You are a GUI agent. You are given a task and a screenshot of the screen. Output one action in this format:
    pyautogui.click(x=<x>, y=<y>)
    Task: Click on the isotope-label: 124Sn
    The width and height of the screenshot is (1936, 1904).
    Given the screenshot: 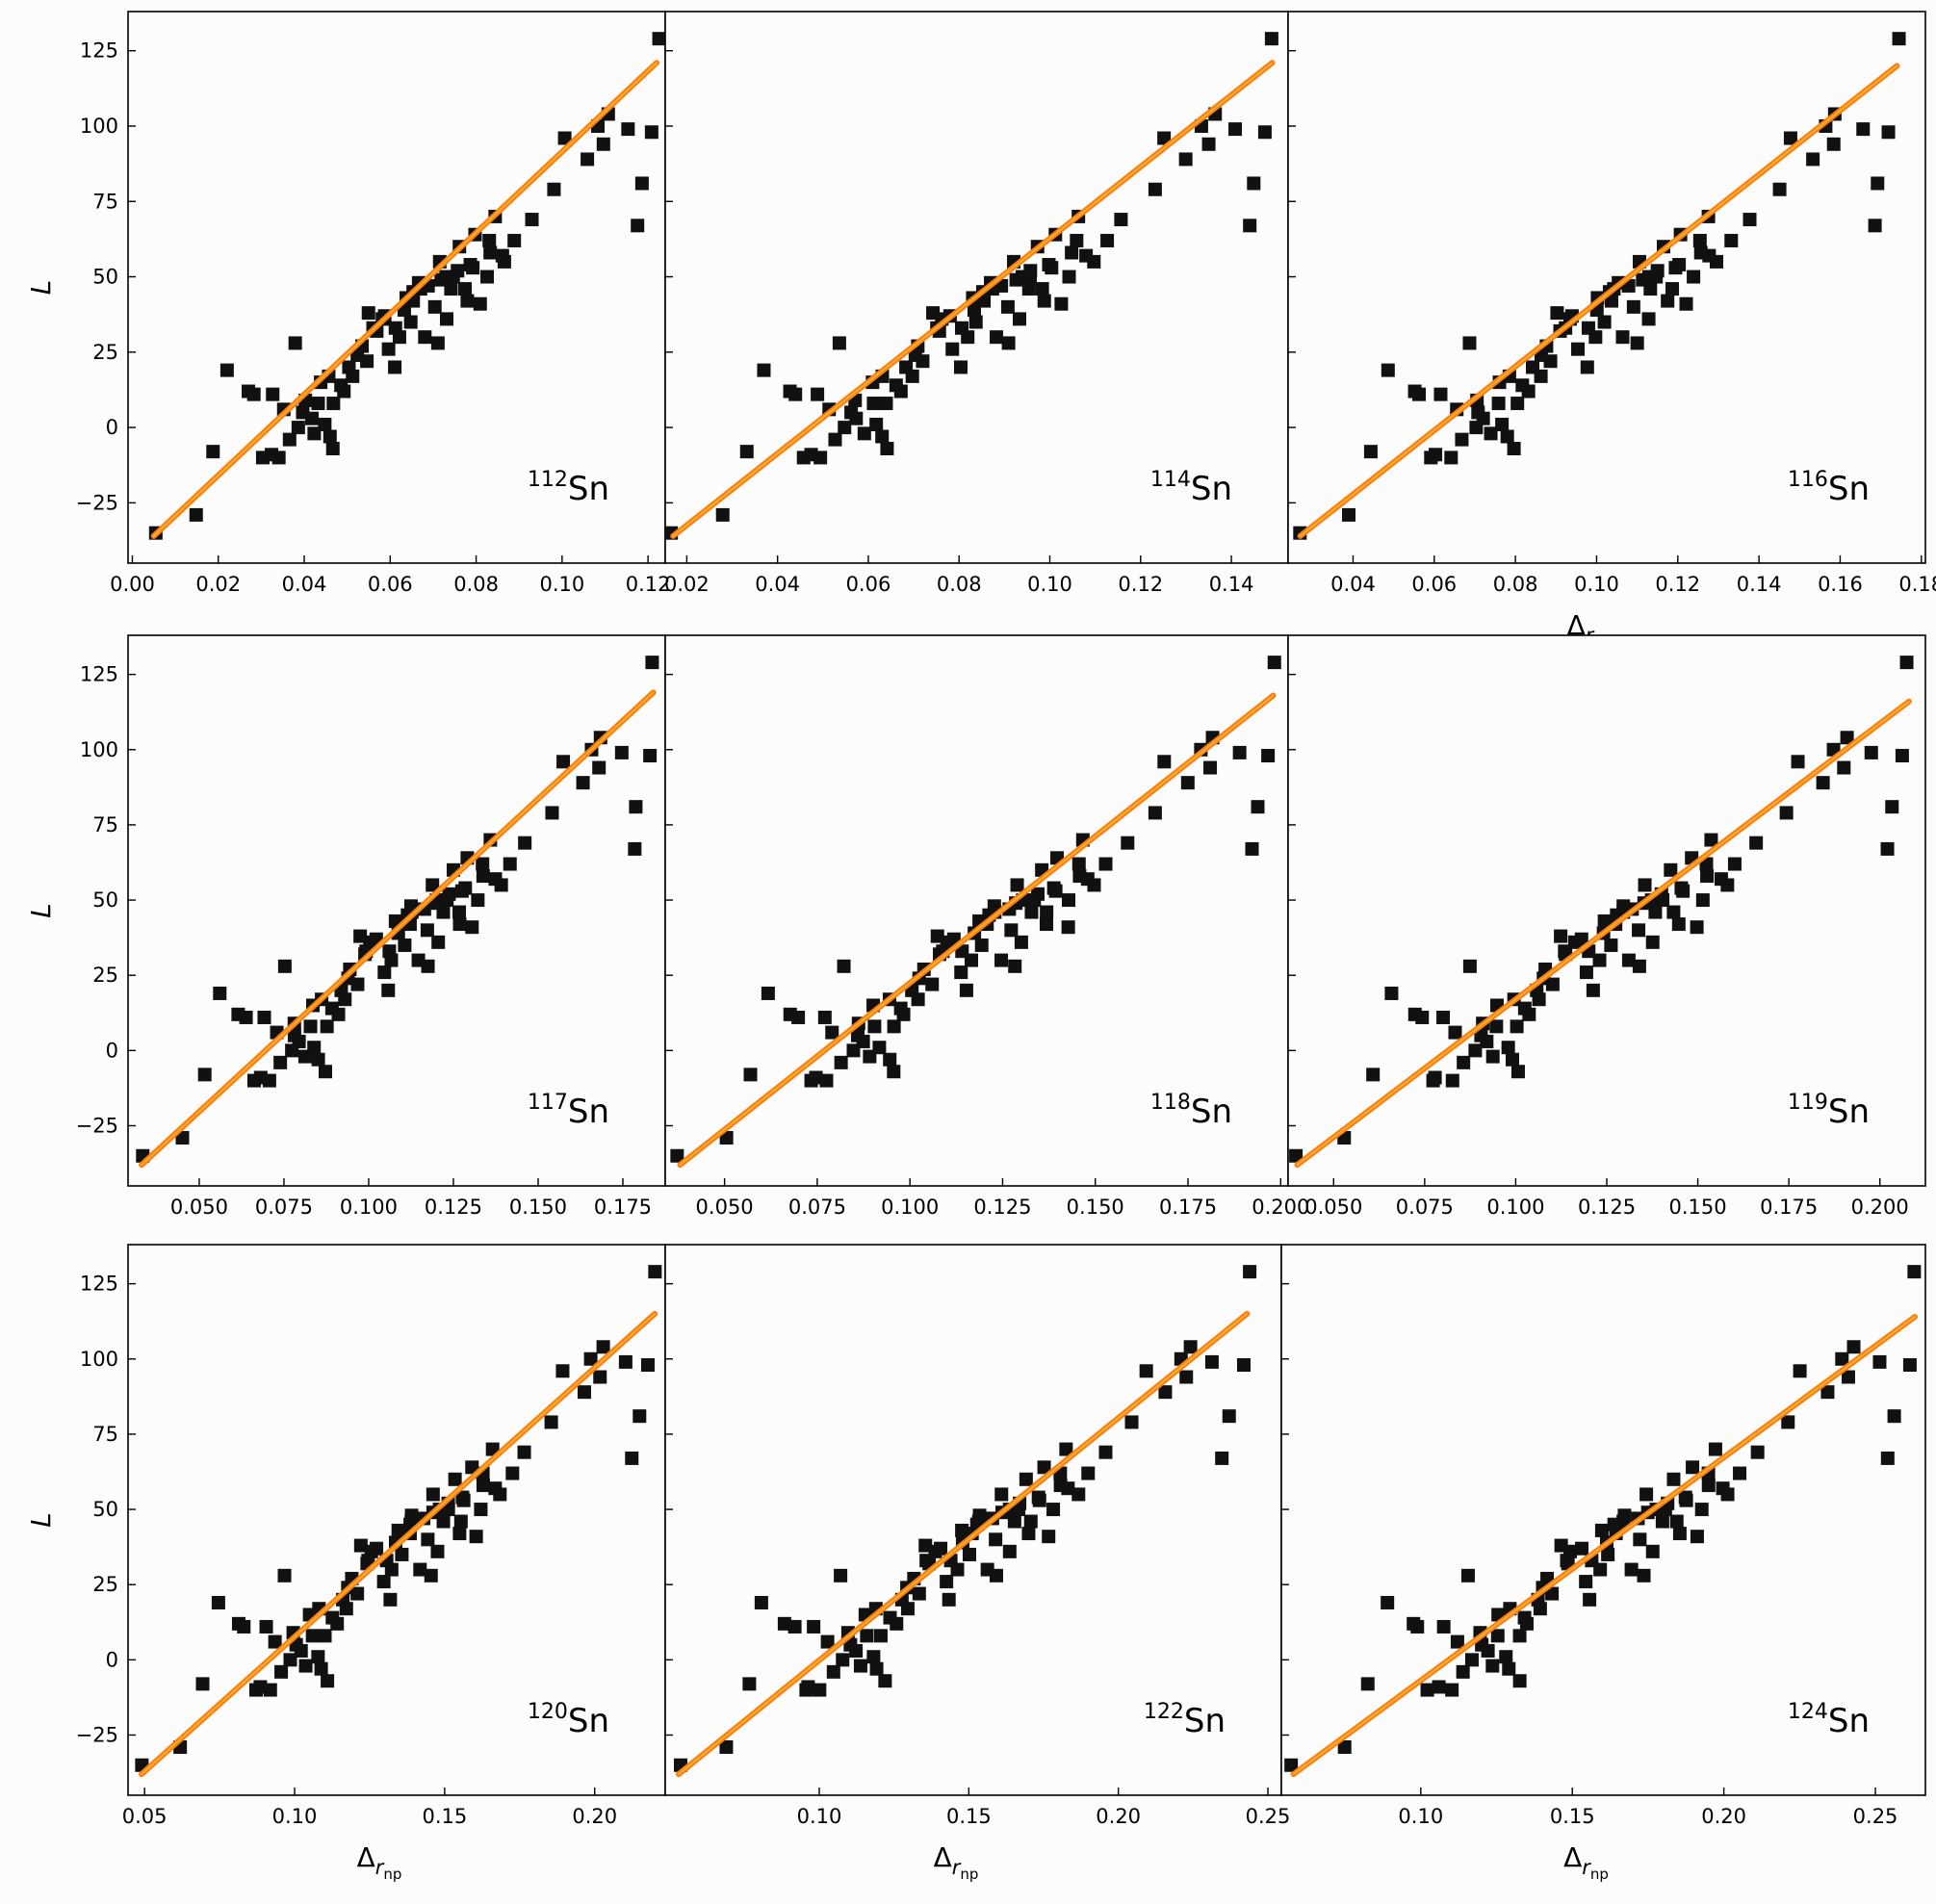 What is the action you would take?
    pyautogui.click(x=1829, y=1720)
    